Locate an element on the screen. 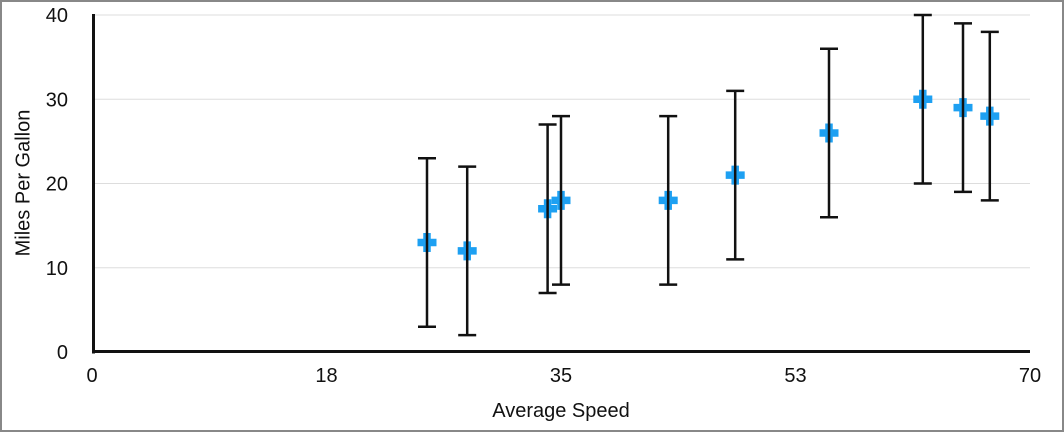  y-tick-label: 10 is located at coordinates (57, 269).